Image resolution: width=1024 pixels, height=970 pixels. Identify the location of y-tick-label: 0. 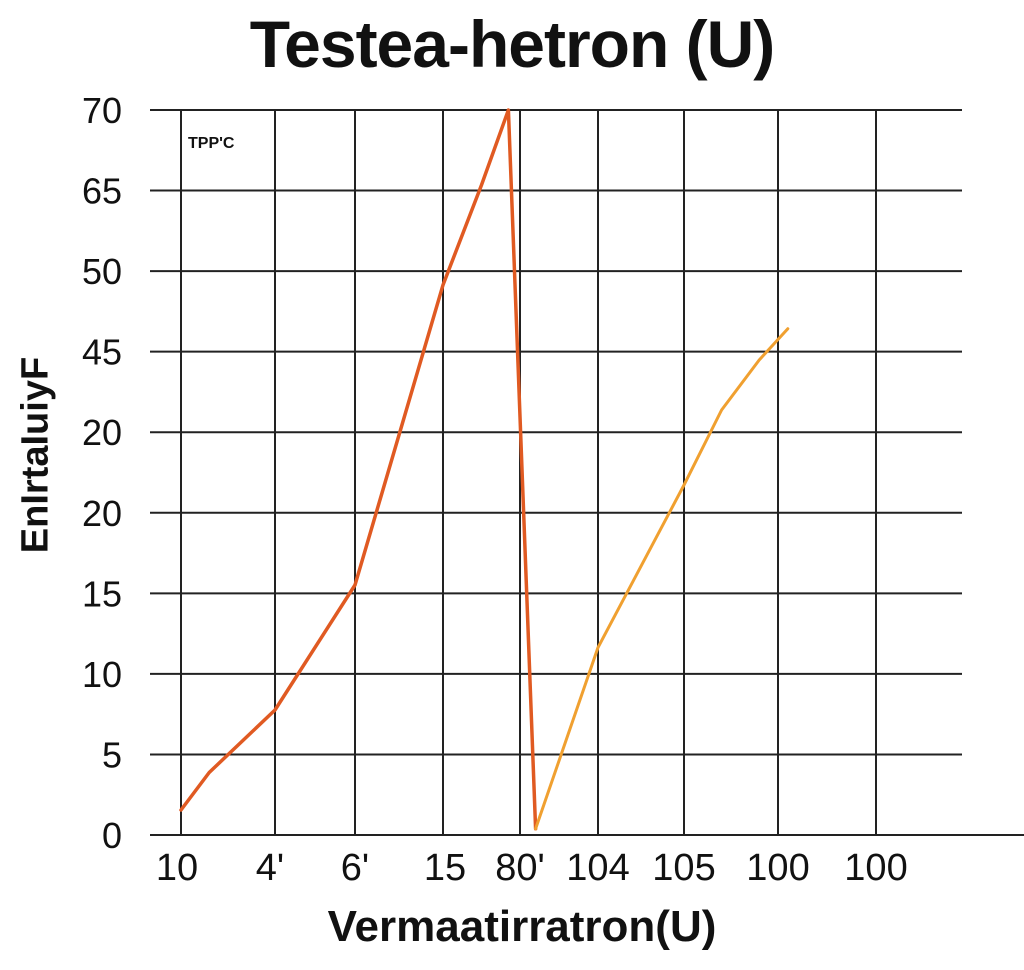
(112, 835).